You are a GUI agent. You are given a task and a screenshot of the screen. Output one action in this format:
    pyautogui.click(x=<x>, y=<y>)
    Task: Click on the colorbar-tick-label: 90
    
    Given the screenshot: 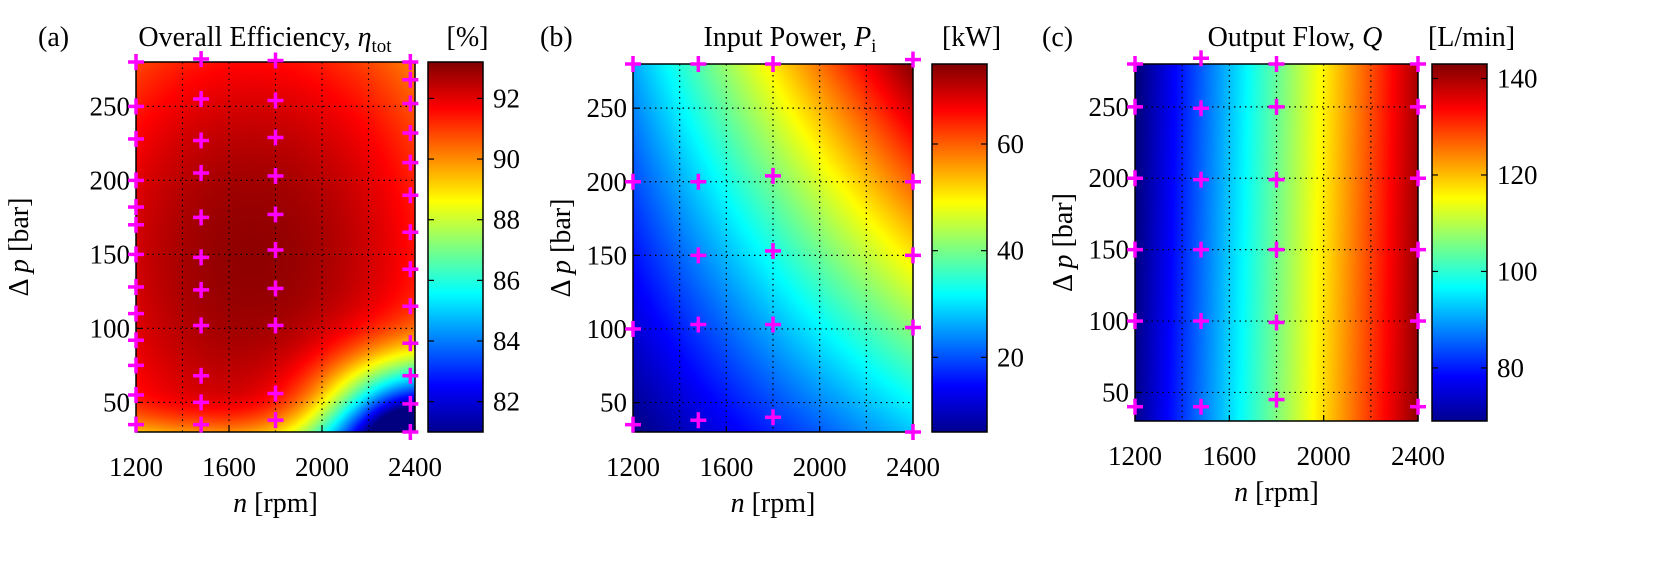 What is the action you would take?
    pyautogui.click(x=506, y=159)
    